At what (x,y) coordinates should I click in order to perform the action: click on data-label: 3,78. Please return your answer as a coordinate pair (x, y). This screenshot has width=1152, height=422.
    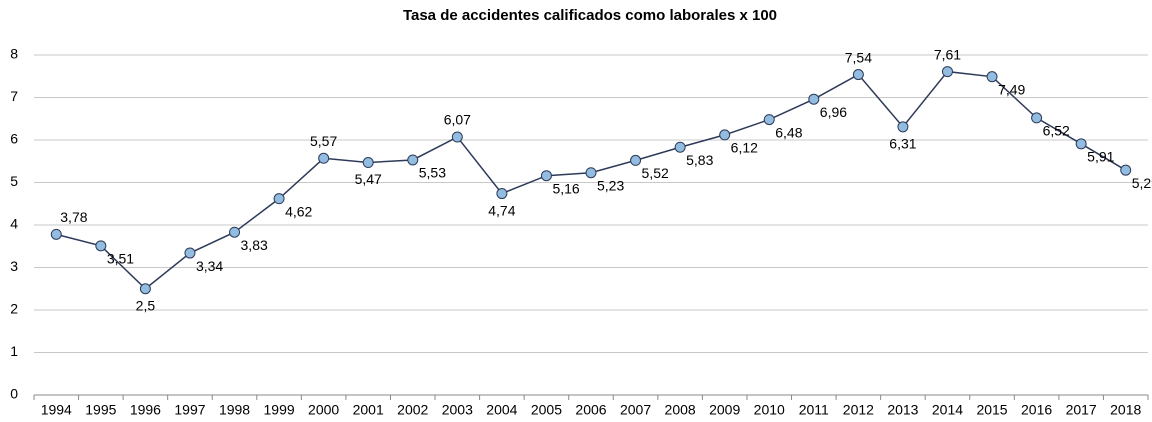
    Looking at the image, I should click on (73, 217).